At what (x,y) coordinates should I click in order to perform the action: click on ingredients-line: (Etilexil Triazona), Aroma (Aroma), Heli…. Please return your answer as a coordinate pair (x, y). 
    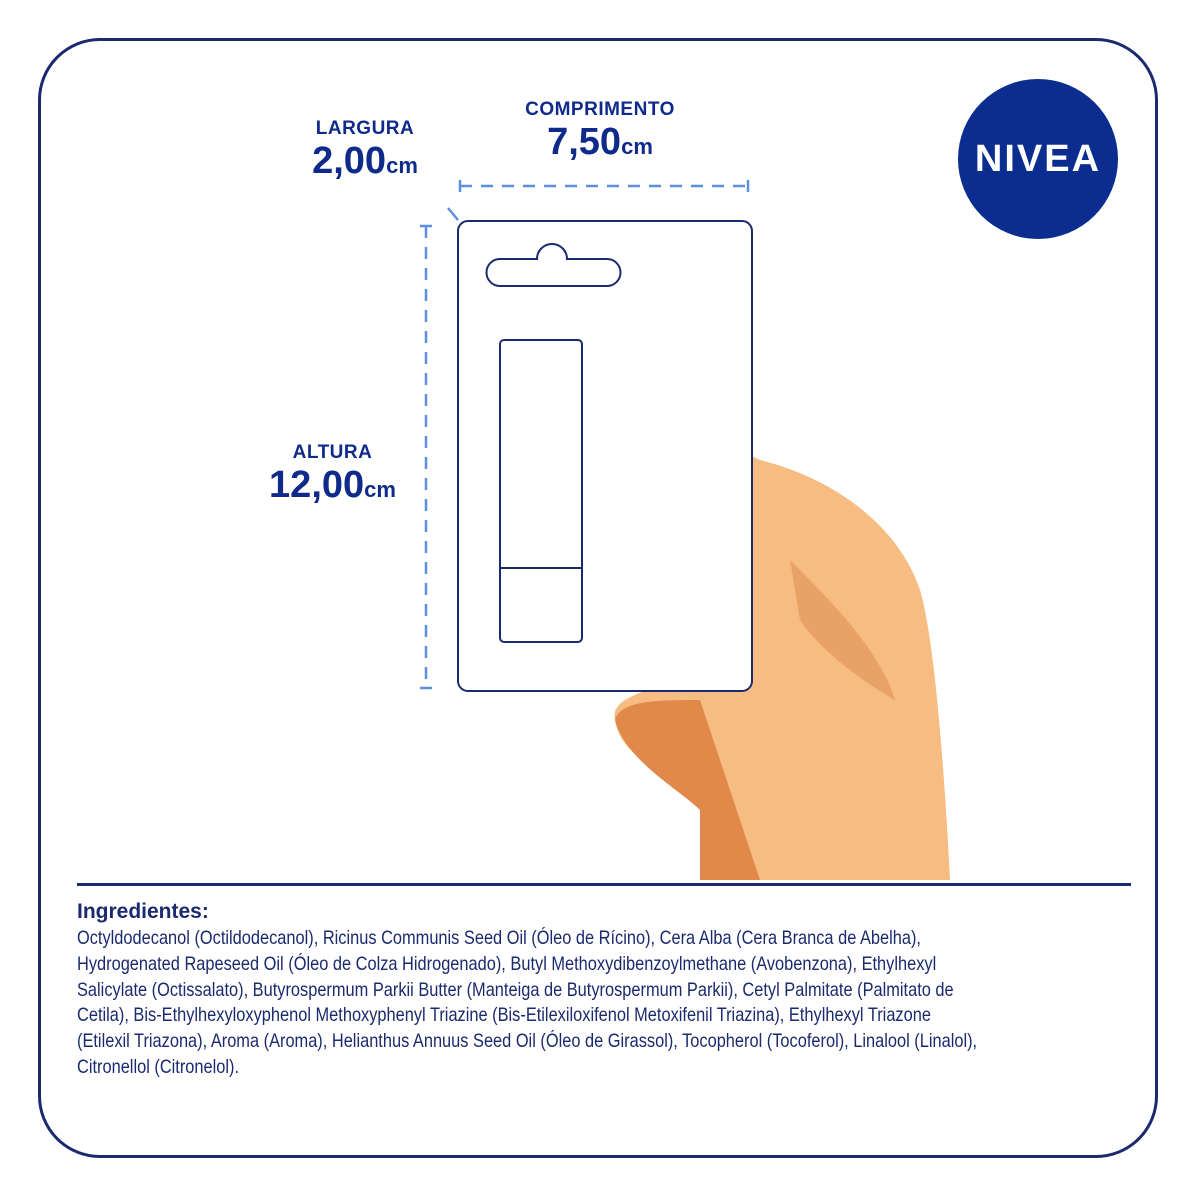
    Looking at the image, I should click on (527, 1041).